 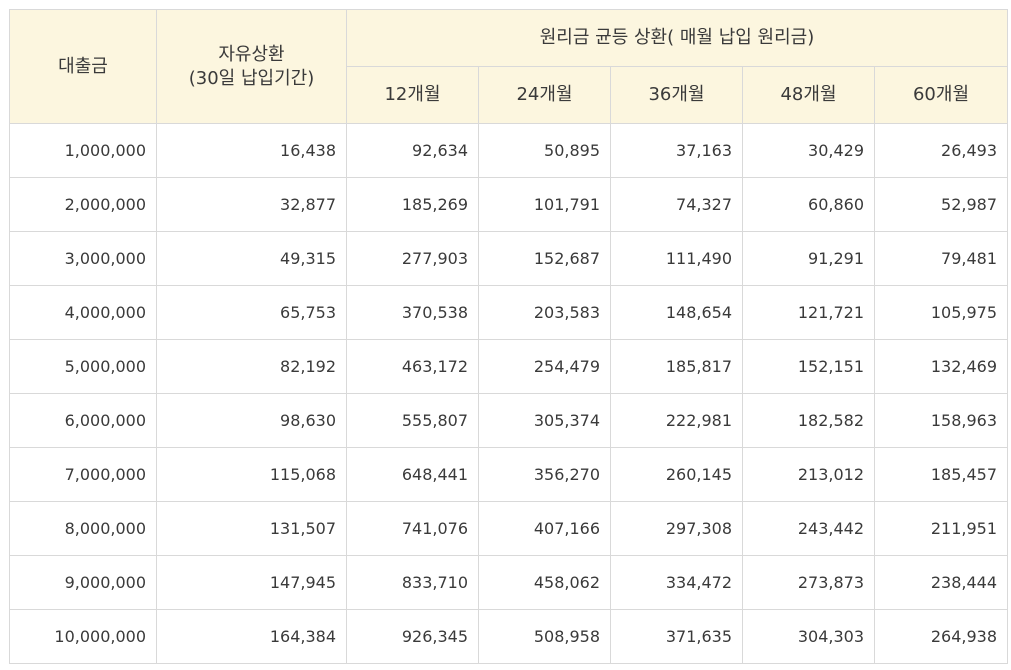 What do you see at coordinates (808, 420) in the screenshot?
I see `month-48-cell: 182,582` at bounding box center [808, 420].